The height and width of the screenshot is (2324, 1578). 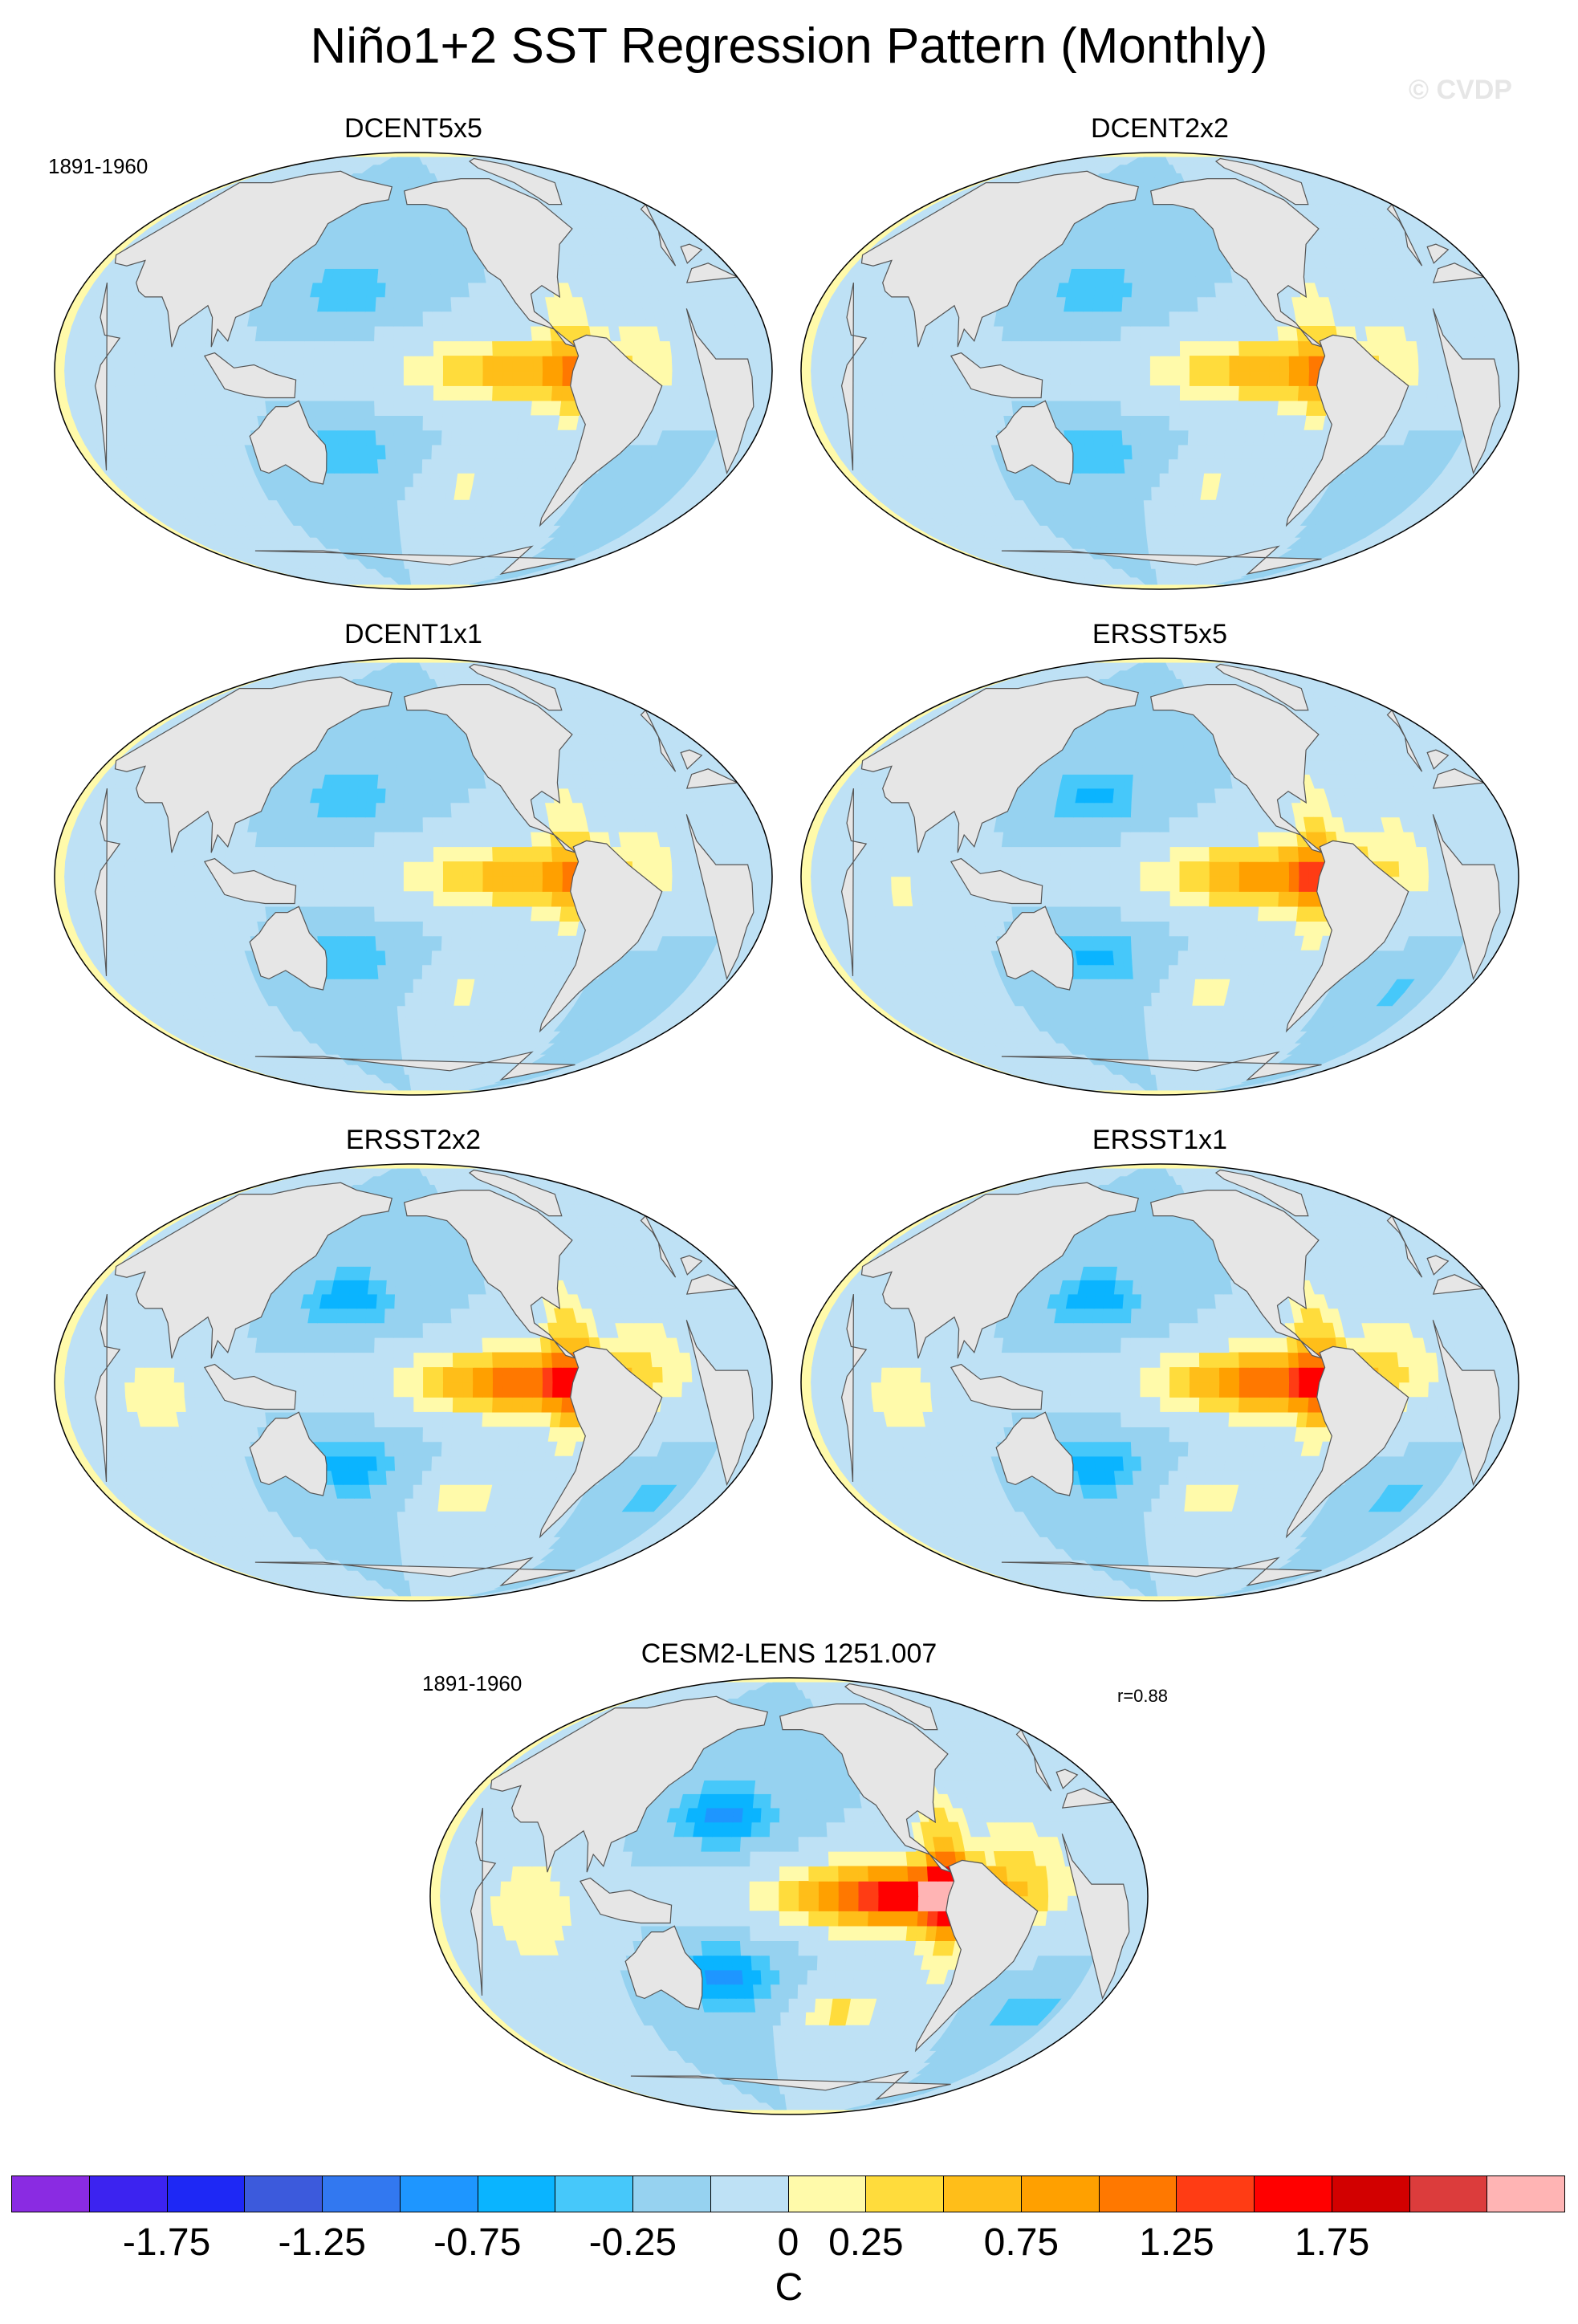 What do you see at coordinates (413, 1140) in the screenshot?
I see `panel-title: ERSST2x2` at bounding box center [413, 1140].